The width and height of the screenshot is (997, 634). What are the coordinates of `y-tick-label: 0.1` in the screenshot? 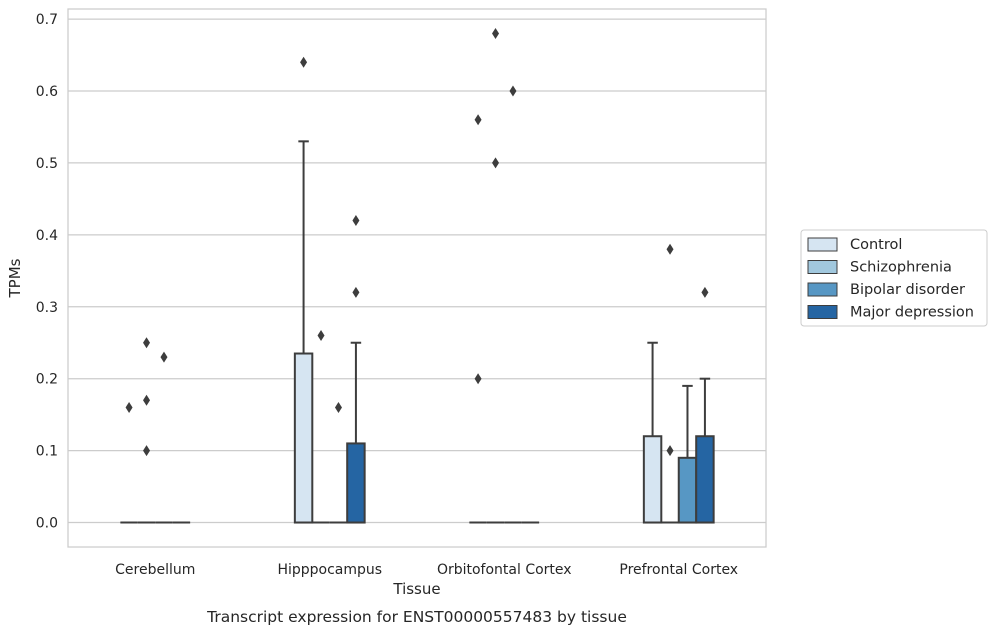 It's located at (47, 452).